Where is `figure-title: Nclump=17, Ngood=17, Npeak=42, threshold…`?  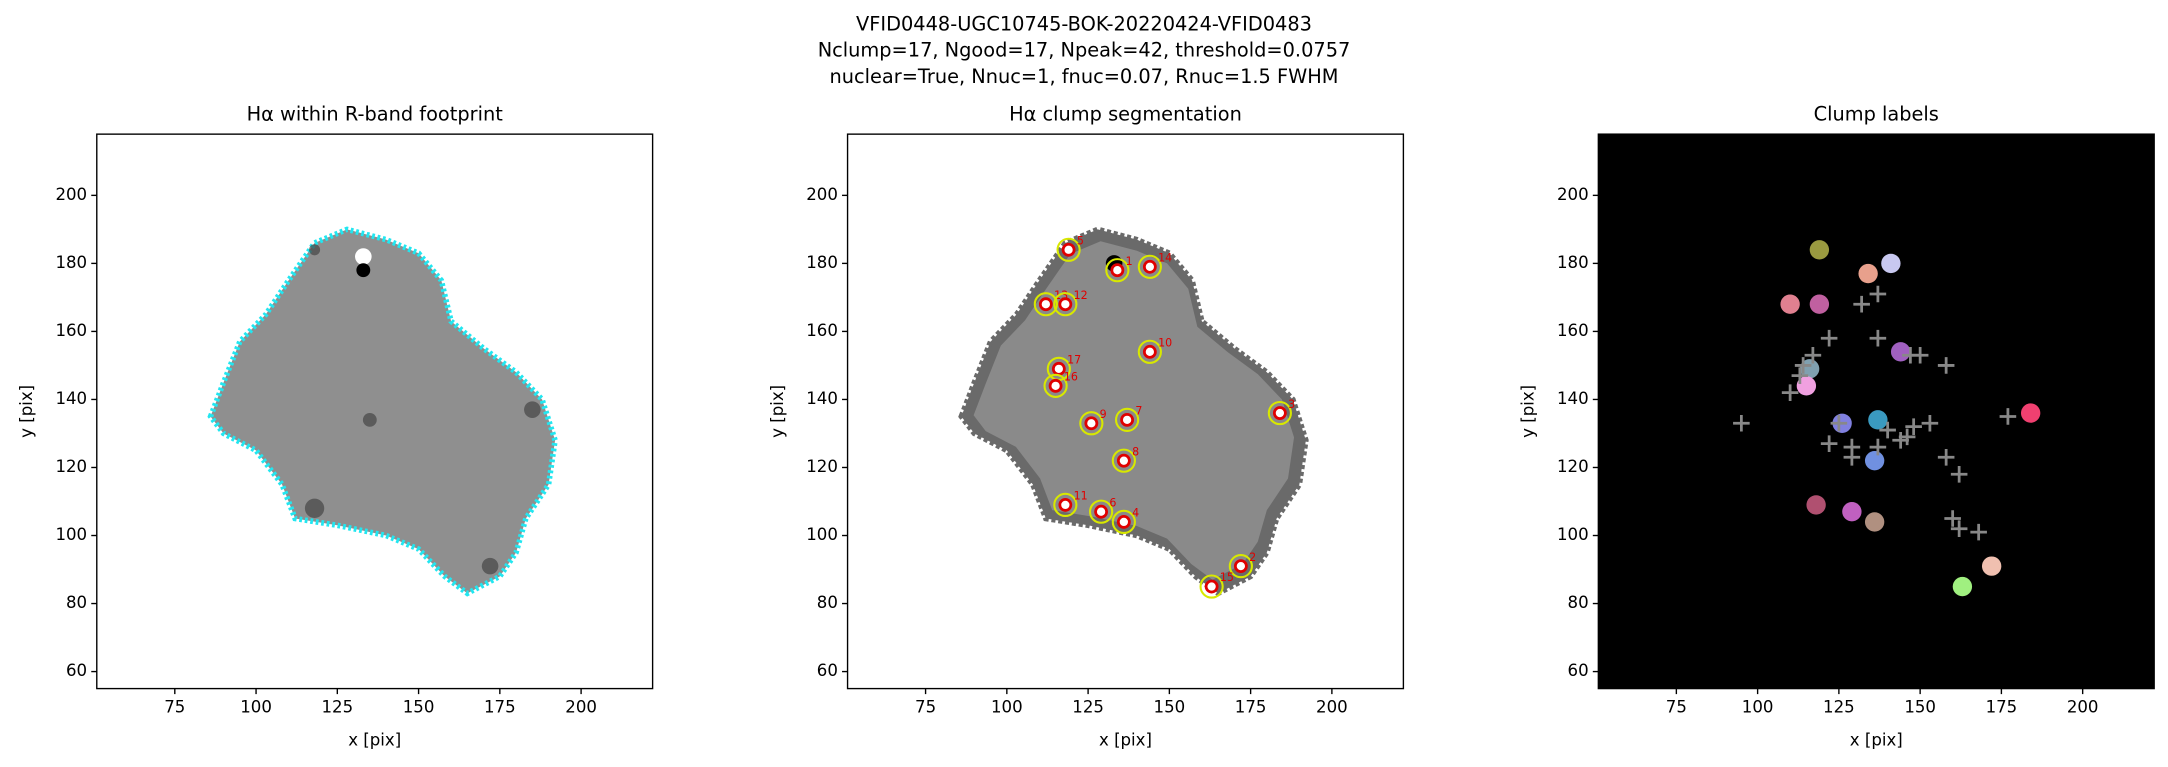
figure-title: Nclump=17, Ngood=17, Npeak=42, threshold… is located at coordinates (1084, 50).